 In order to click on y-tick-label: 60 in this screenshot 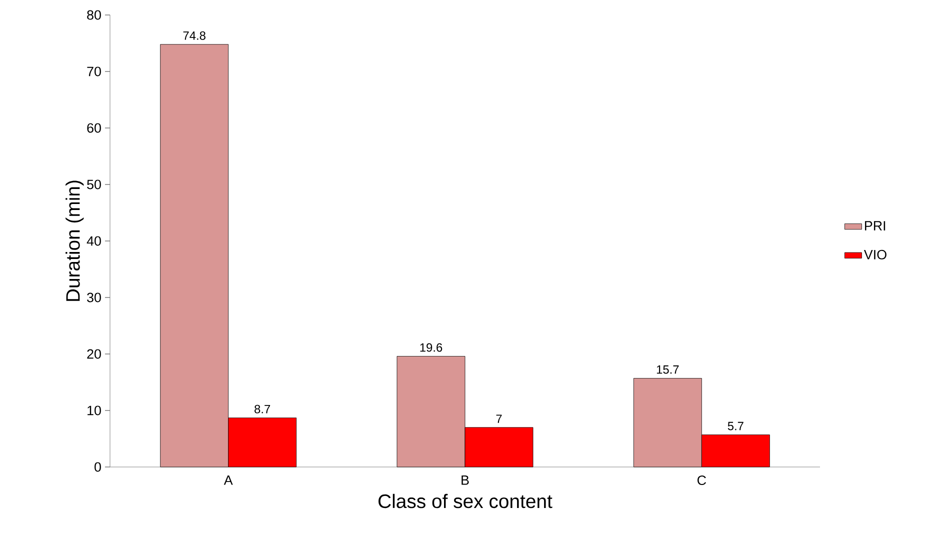, I will do `click(94, 128)`.